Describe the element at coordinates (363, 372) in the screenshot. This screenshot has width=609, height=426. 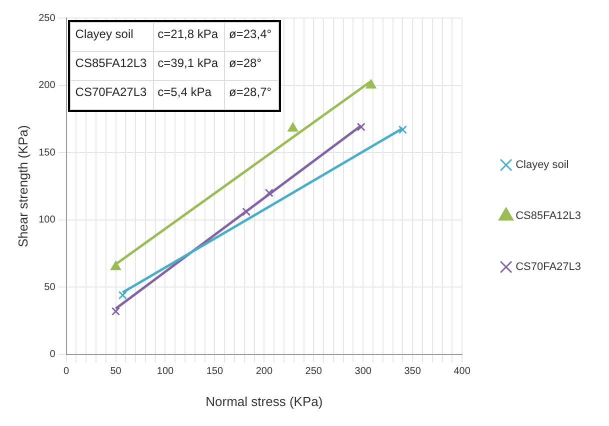
I see `x-tick-label: 300` at that location.